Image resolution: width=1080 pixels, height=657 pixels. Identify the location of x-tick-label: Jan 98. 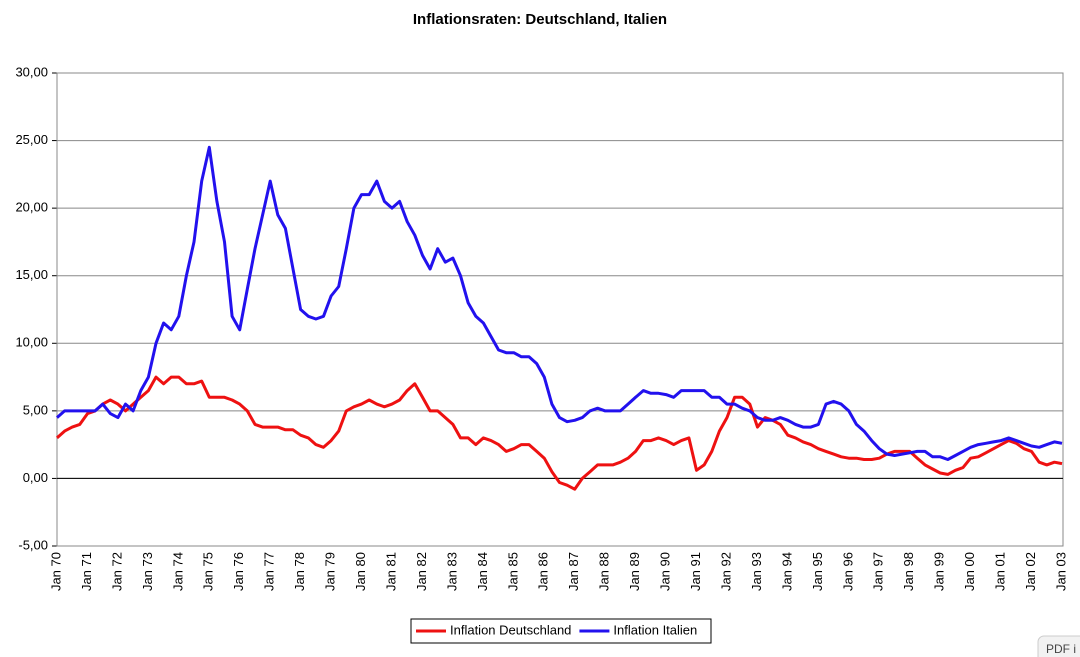
(908, 571).